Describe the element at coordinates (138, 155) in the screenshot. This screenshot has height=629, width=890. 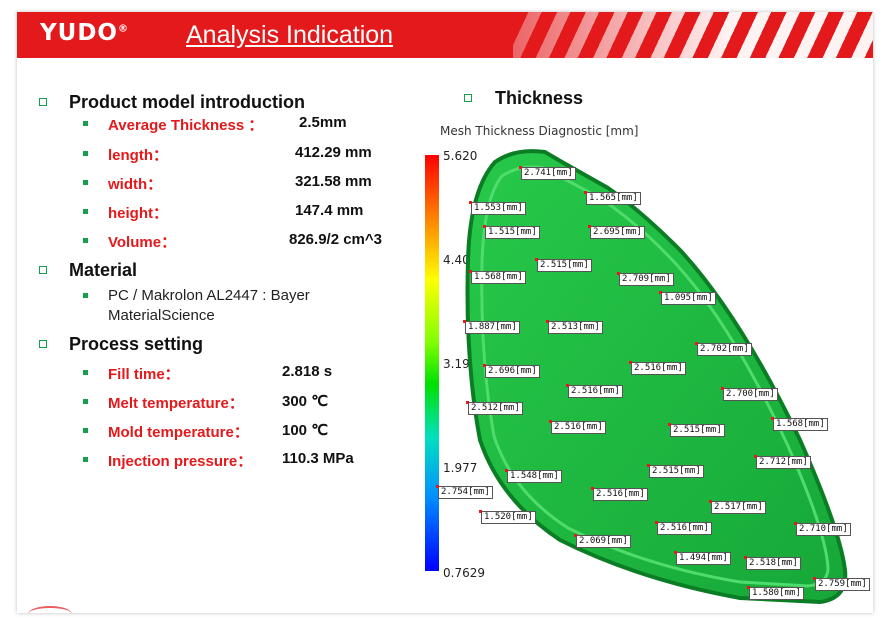
I see `length-label: length：` at that location.